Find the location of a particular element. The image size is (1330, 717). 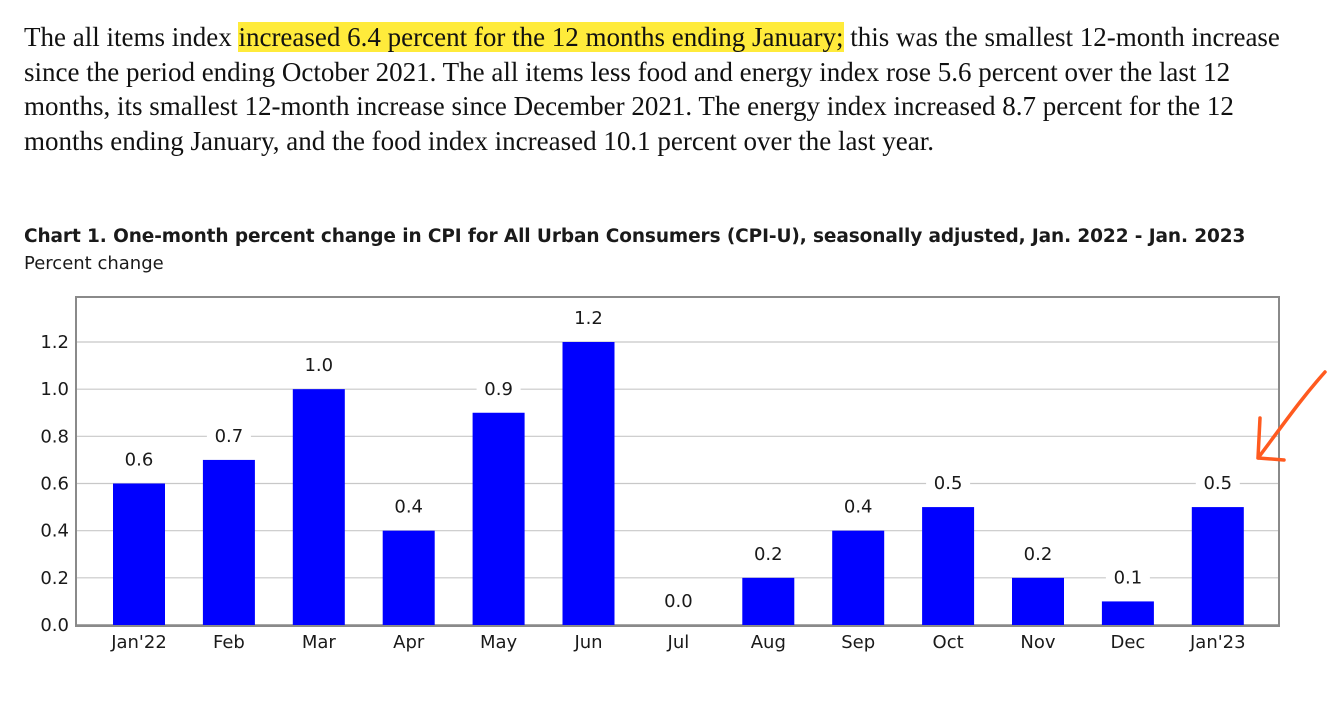

data-label: 0.6 is located at coordinates (139, 460).